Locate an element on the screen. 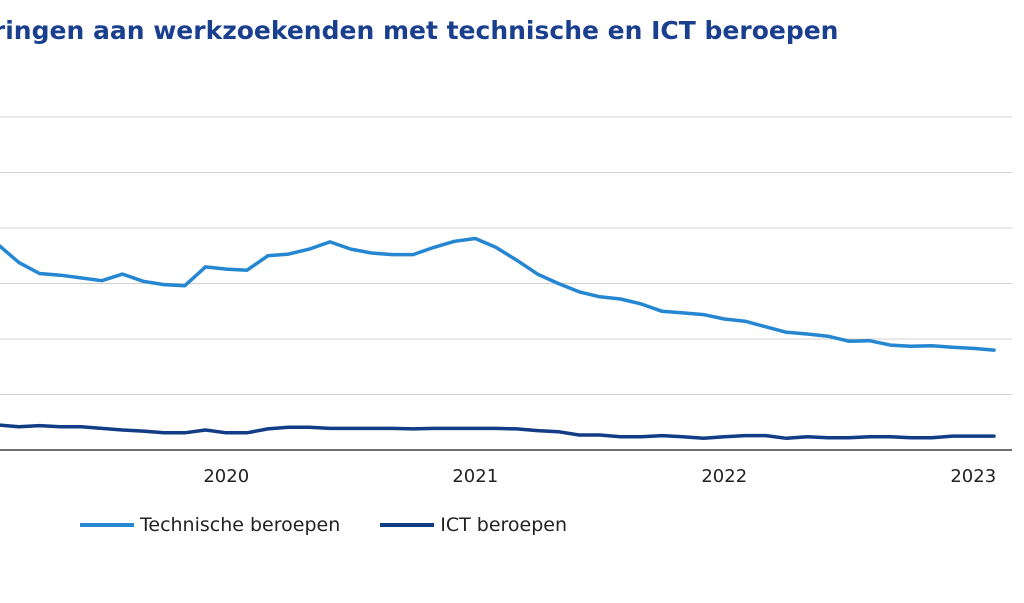 This screenshot has width=1024, height=603. legend-item-technische: Technische beroepen is located at coordinates (210, 525).